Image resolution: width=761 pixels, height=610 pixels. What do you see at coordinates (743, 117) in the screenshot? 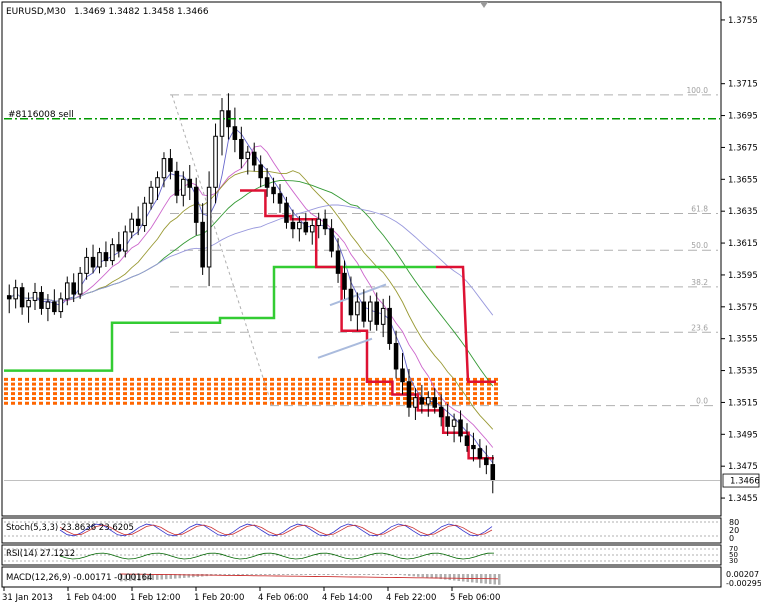
I see `price-tick-label: 1.3695` at bounding box center [743, 117].